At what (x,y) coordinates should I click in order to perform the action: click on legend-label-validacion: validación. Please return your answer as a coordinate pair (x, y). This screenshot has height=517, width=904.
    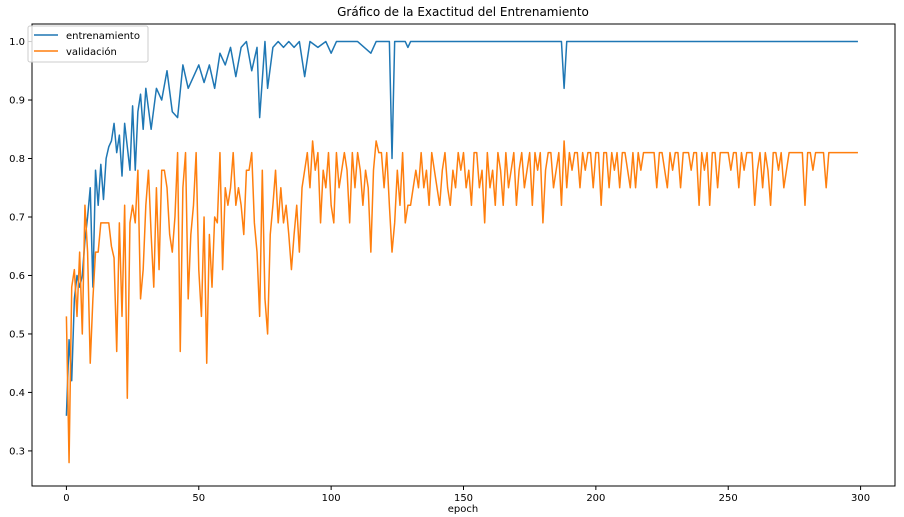
    Looking at the image, I should click on (91, 52).